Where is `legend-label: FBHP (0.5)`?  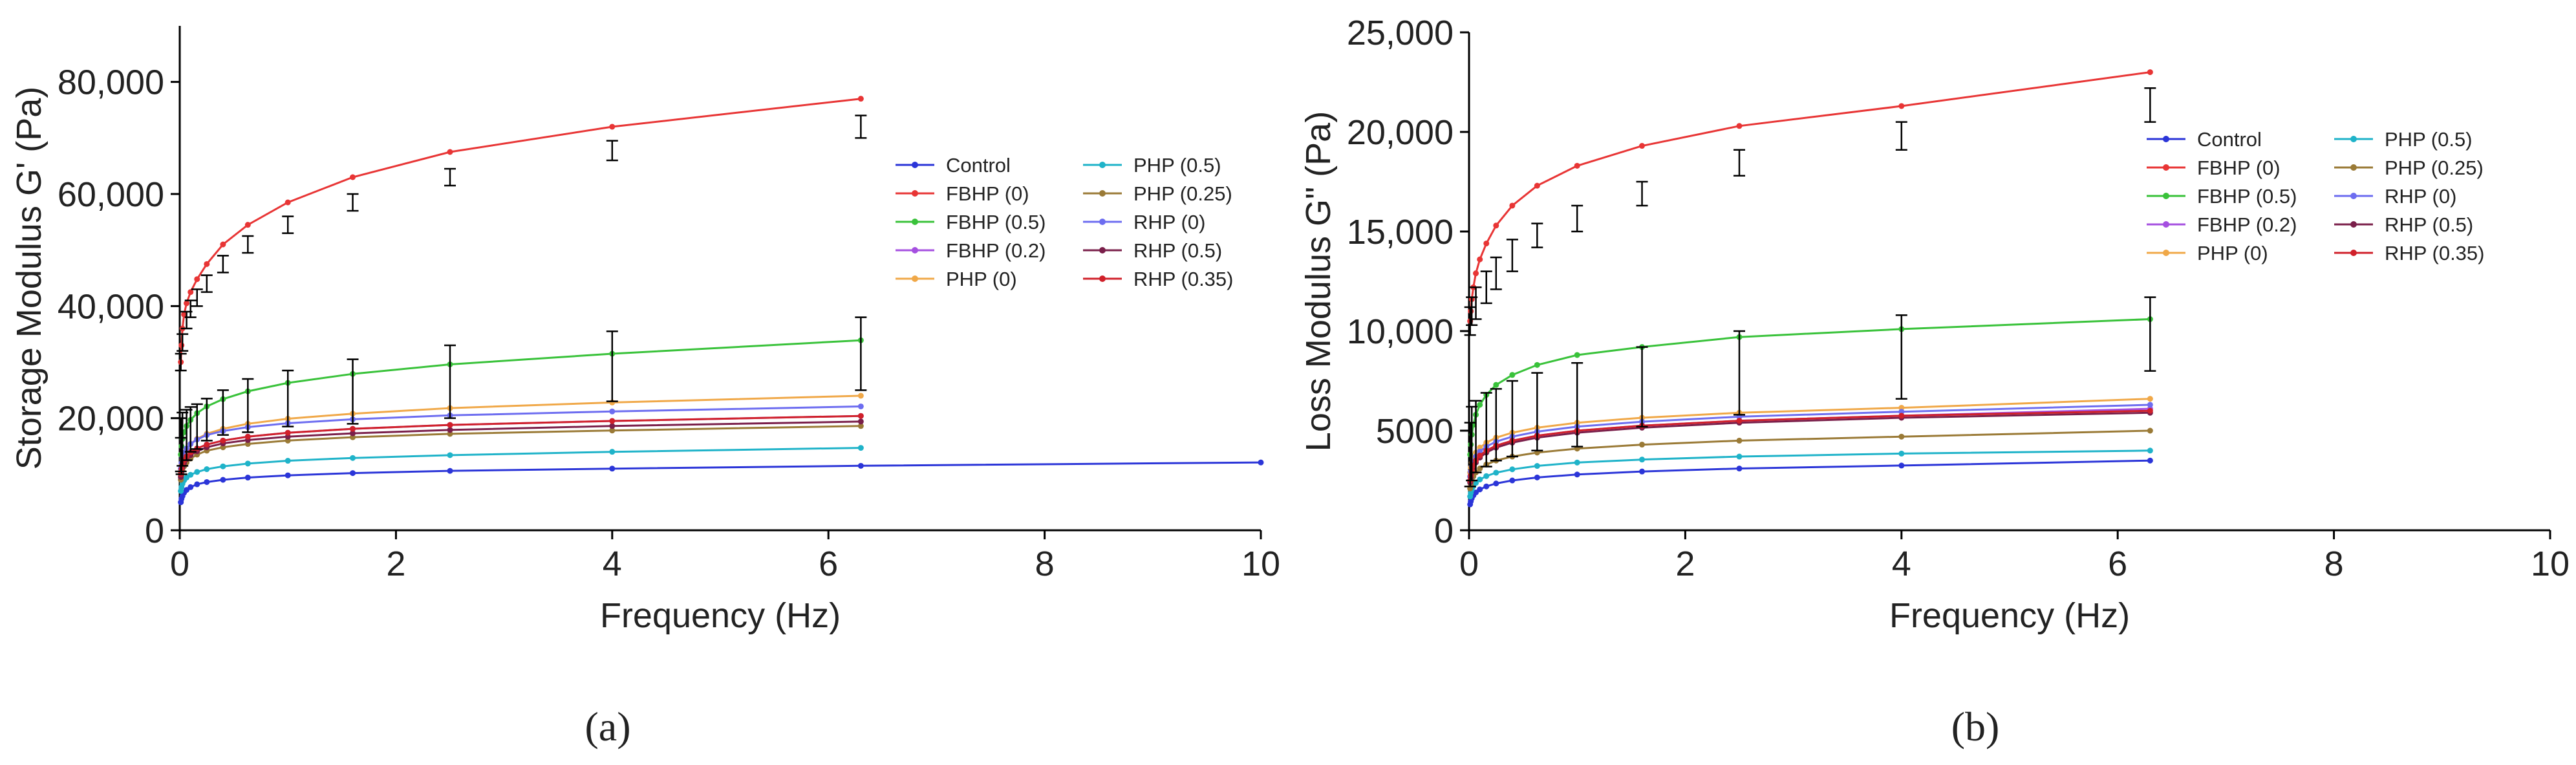 legend-label: FBHP (0.5) is located at coordinates (996, 222).